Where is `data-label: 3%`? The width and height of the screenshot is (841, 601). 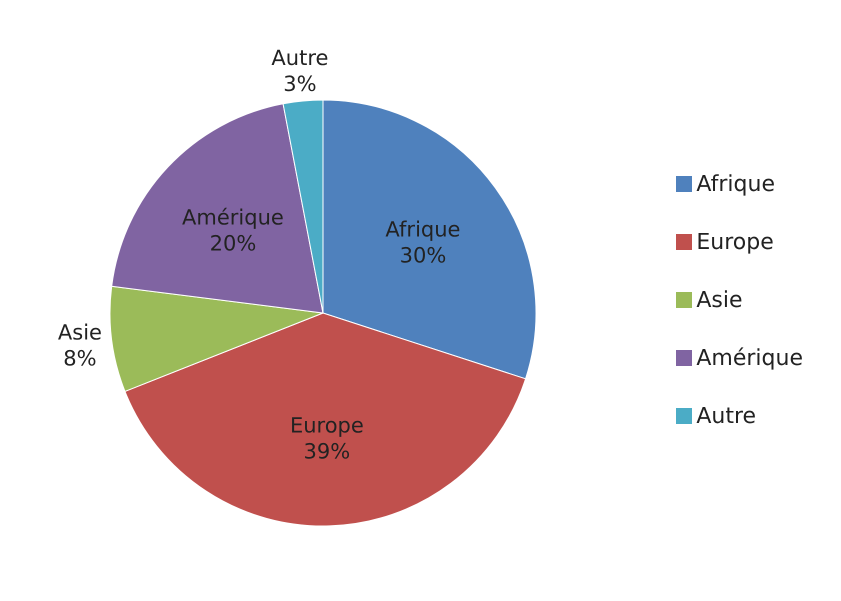 data-label: 3% is located at coordinates (300, 84).